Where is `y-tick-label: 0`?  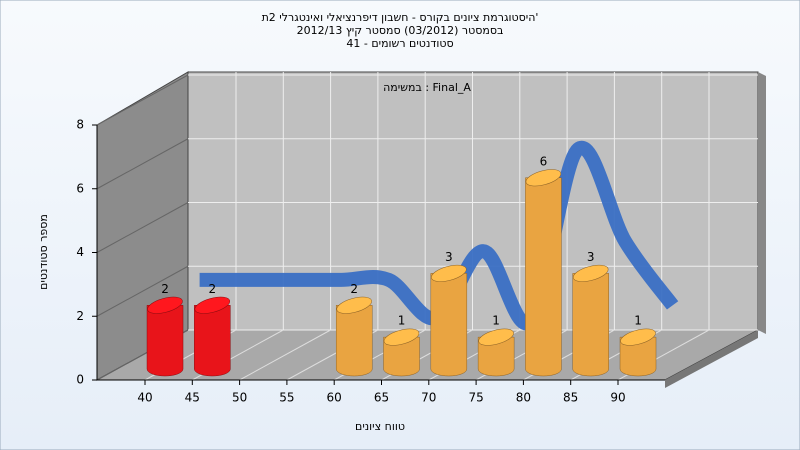 y-tick-label: 0 is located at coordinates (80, 380).